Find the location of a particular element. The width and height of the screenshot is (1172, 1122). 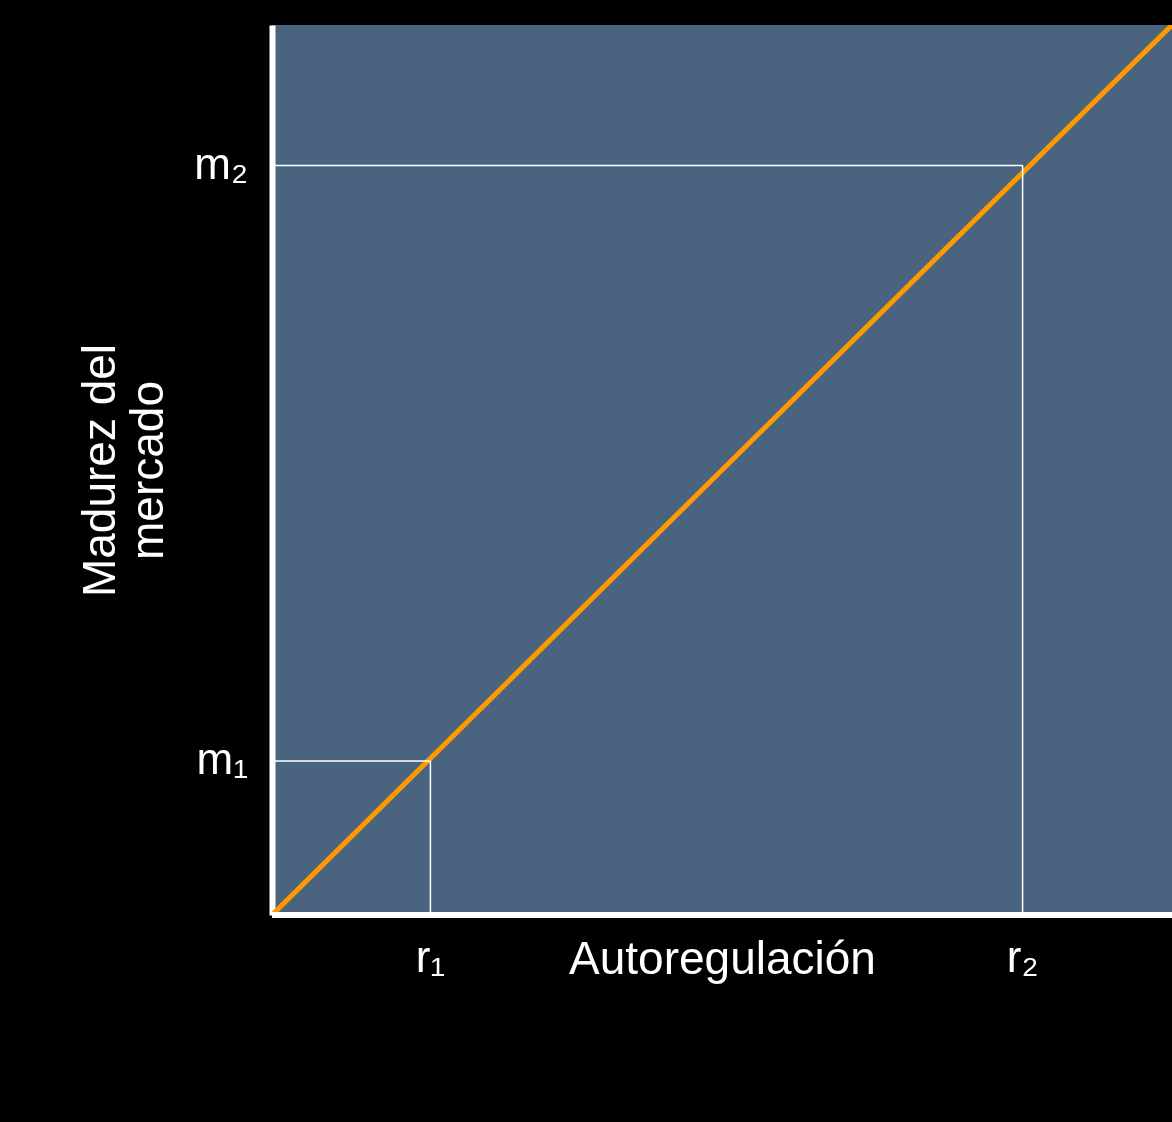

text: r₁ is located at coordinates (430, 956).